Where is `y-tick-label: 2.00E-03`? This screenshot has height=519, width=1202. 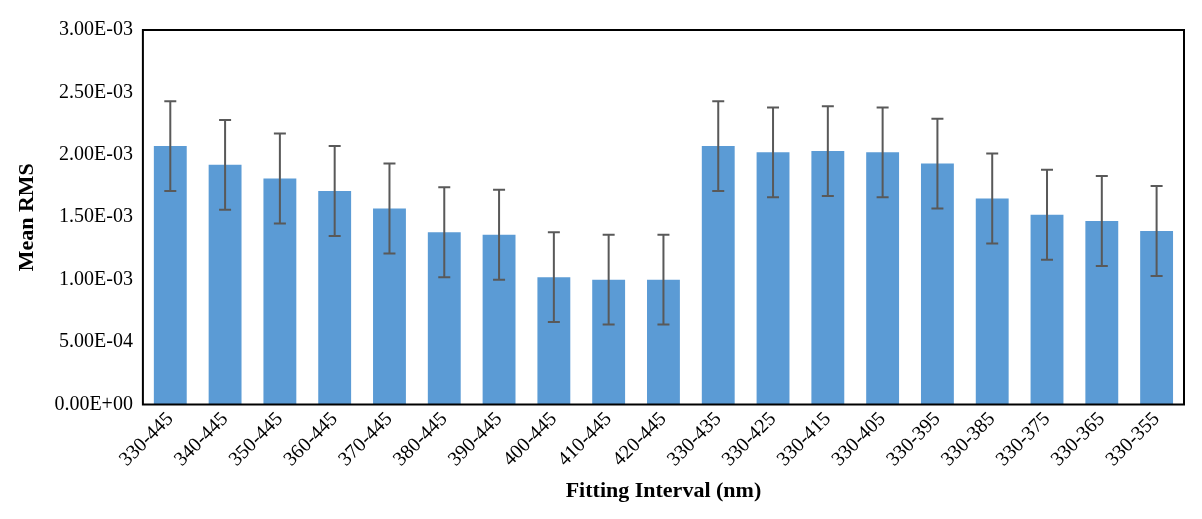
y-tick-label: 2.00E-03 is located at coordinates (96, 153).